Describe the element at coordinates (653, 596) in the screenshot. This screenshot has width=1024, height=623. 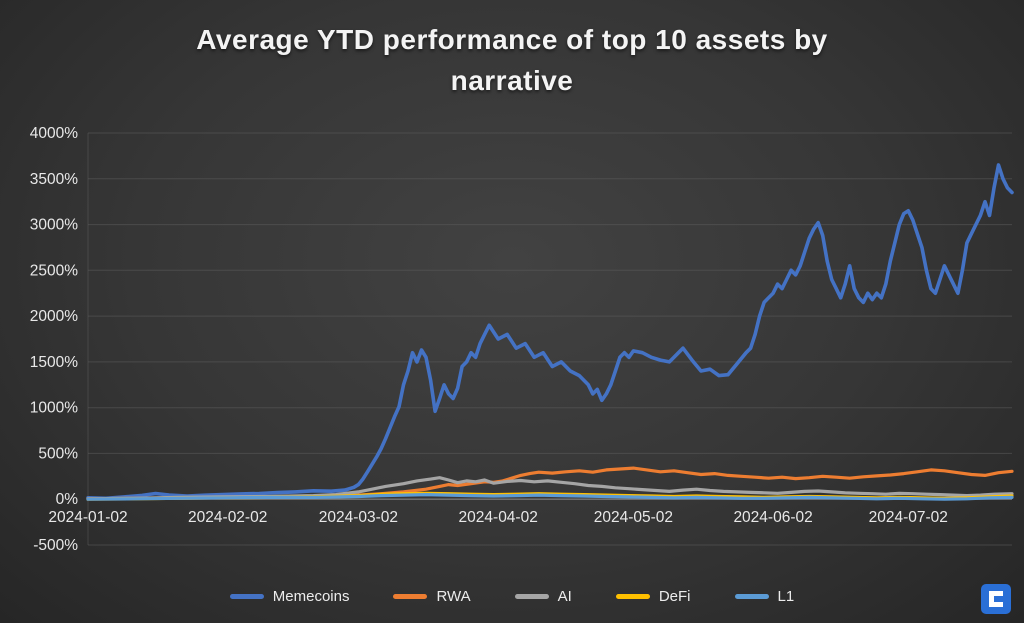
I see `legend-item-defi: DeFi` at that location.